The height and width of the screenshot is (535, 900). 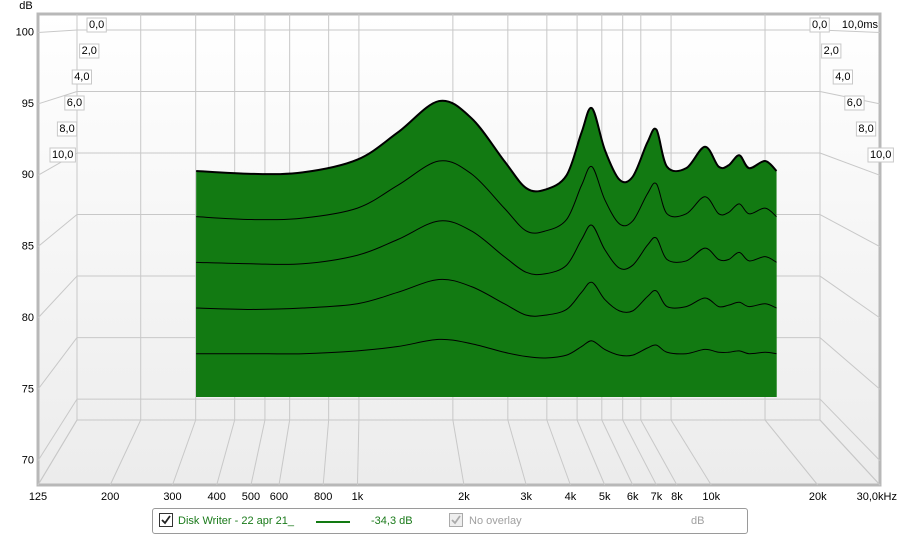 What do you see at coordinates (172, 497) in the screenshot?
I see `x-tick-label: 300` at bounding box center [172, 497].